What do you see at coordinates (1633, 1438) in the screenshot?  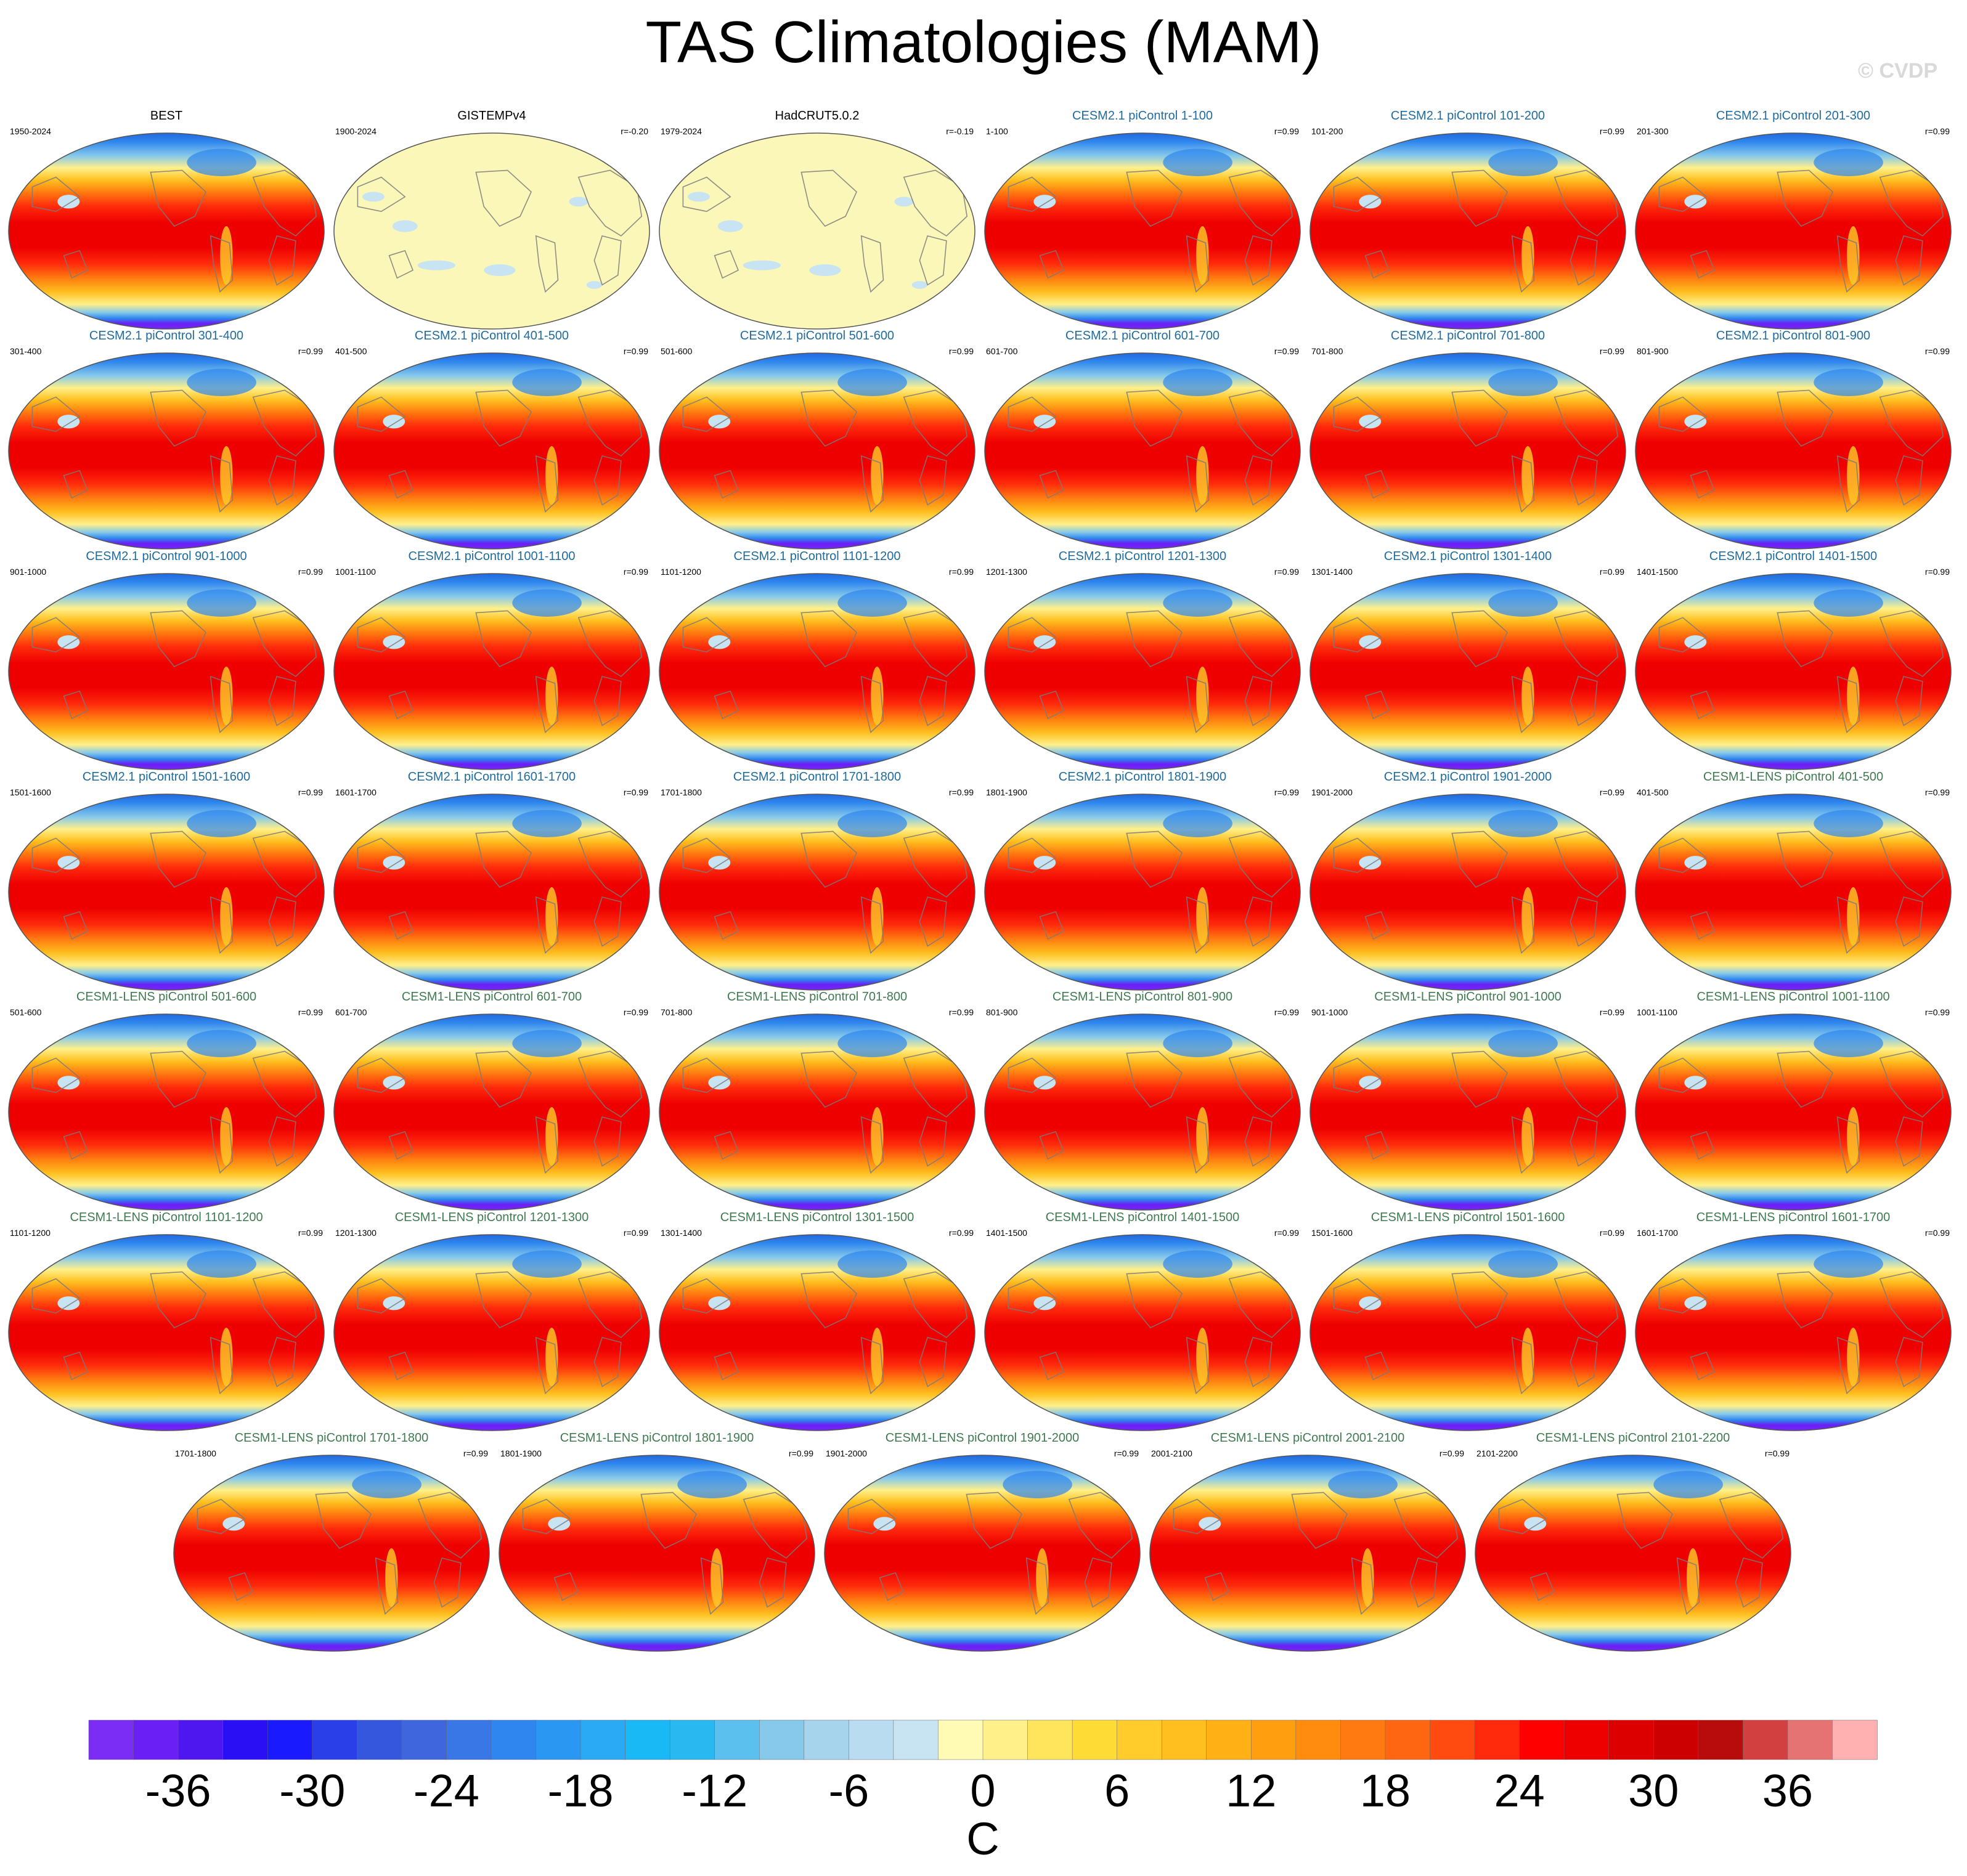 I see `panel-title: CESM1-LENS piControl 2101-2200` at bounding box center [1633, 1438].